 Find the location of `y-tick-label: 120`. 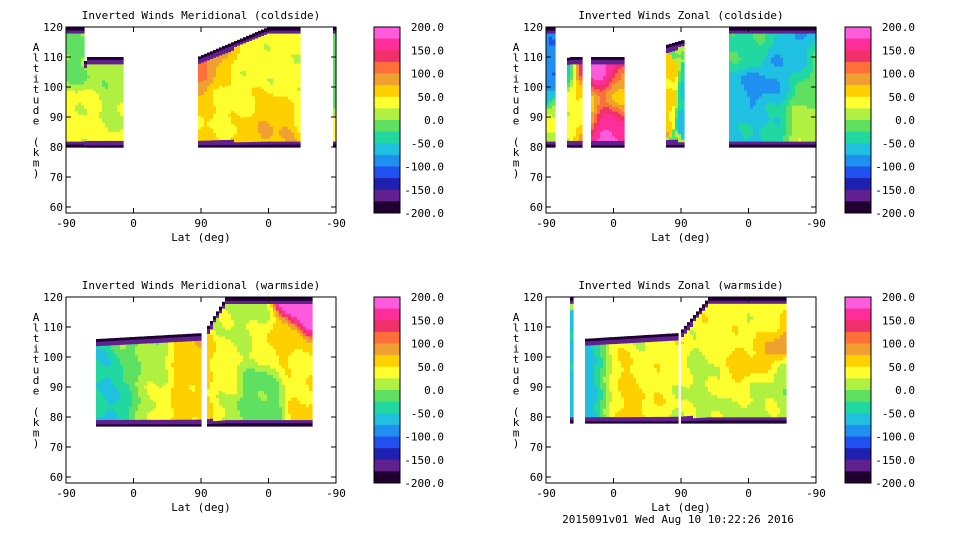

y-tick-label: 120 is located at coordinates (53, 27).